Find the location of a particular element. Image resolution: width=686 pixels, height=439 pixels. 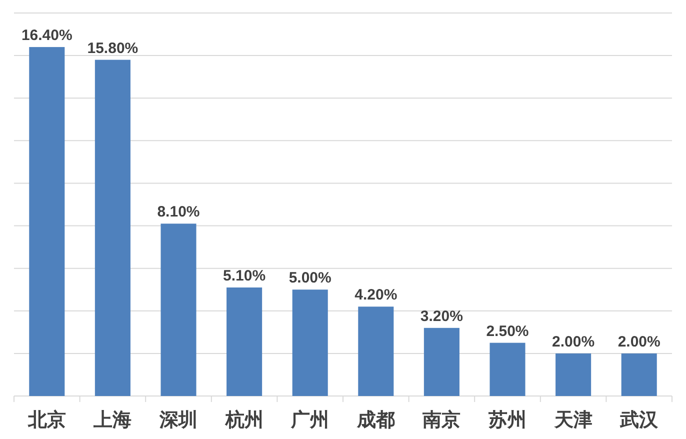

x-tick-label: 上海 is located at coordinates (112, 420).